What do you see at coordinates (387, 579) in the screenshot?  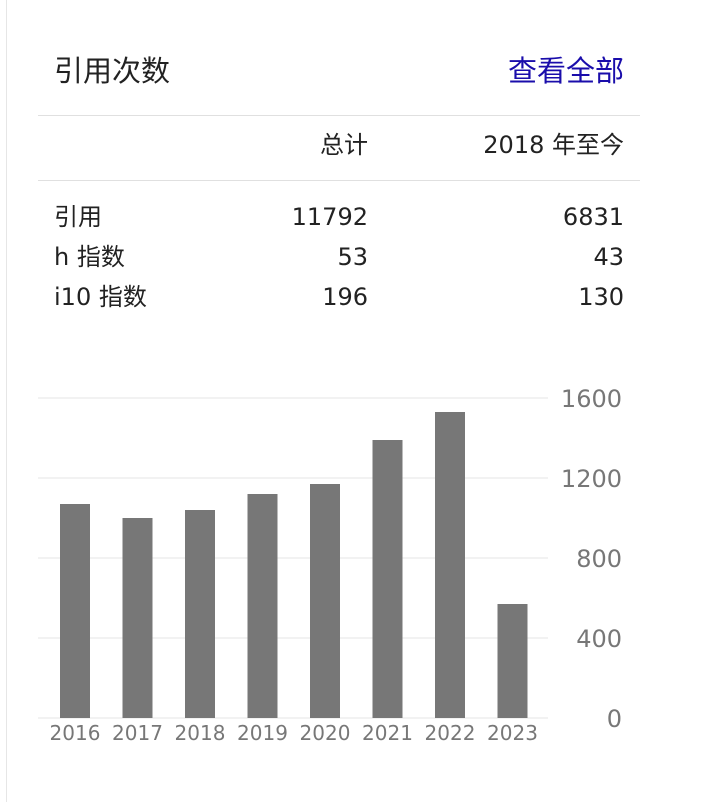 I see `bar-2021` at bounding box center [387, 579].